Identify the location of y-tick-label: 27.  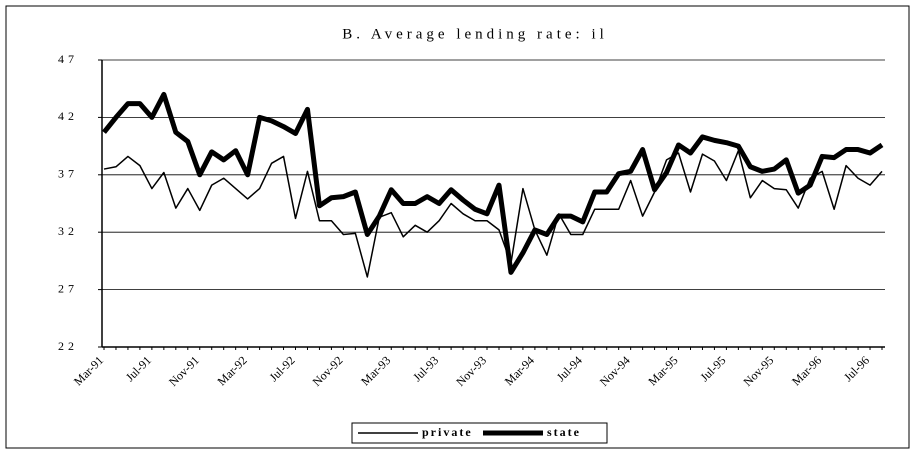
(68, 288).